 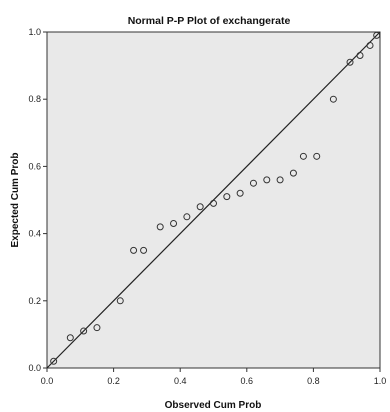 What do you see at coordinates (214, 377) in the screenshot?
I see `x-axis-ticks: 0.0 0.2 0.4 0.6 0.8 1.0` at bounding box center [214, 377].